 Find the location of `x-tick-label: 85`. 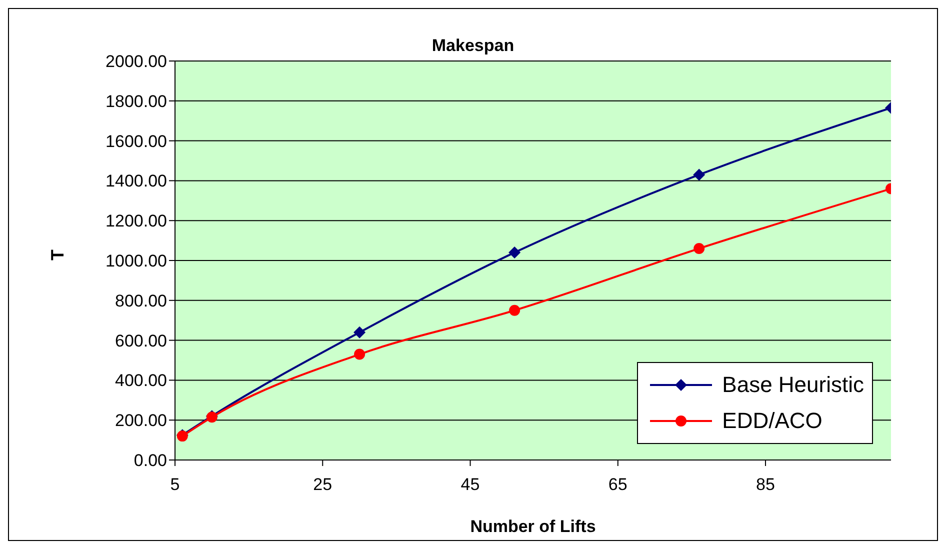

x-tick-label: 85 is located at coordinates (765, 484).